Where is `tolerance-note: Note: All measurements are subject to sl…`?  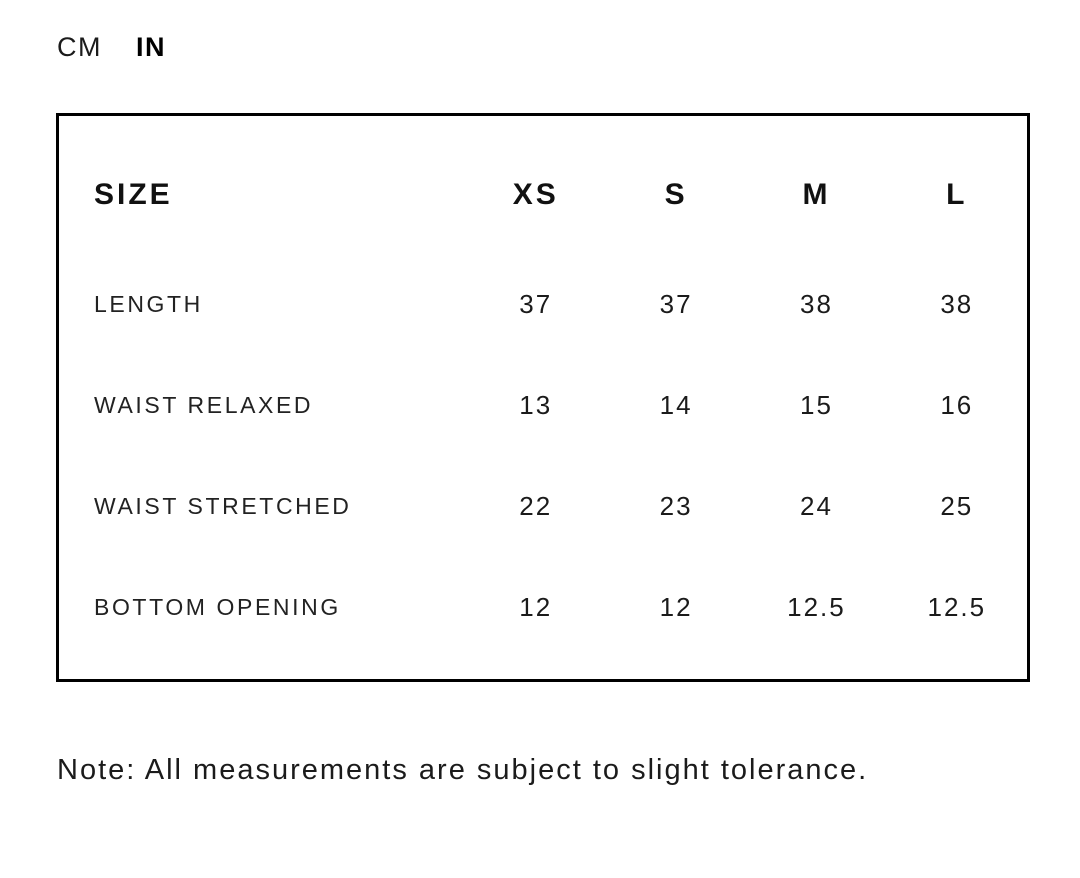
tolerance-note: Note: All measurements are subject to sl… is located at coordinates (463, 770).